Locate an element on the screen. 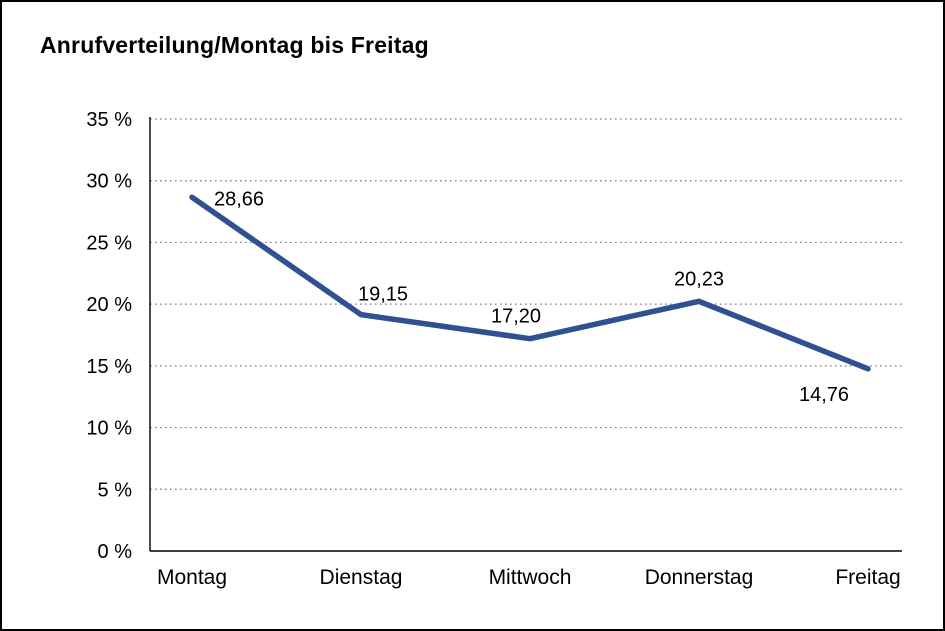  y-axis-tick-label: 35 % is located at coordinates (109, 120).